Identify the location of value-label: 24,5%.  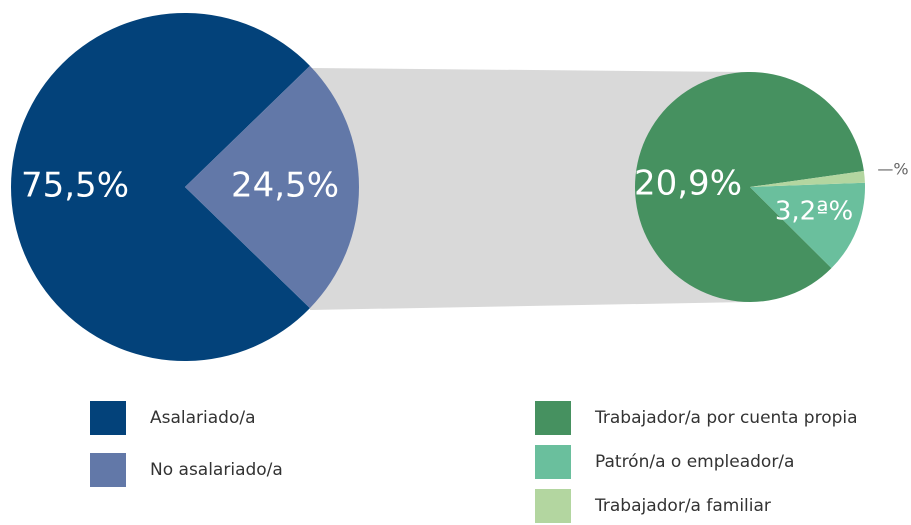
(285, 186).